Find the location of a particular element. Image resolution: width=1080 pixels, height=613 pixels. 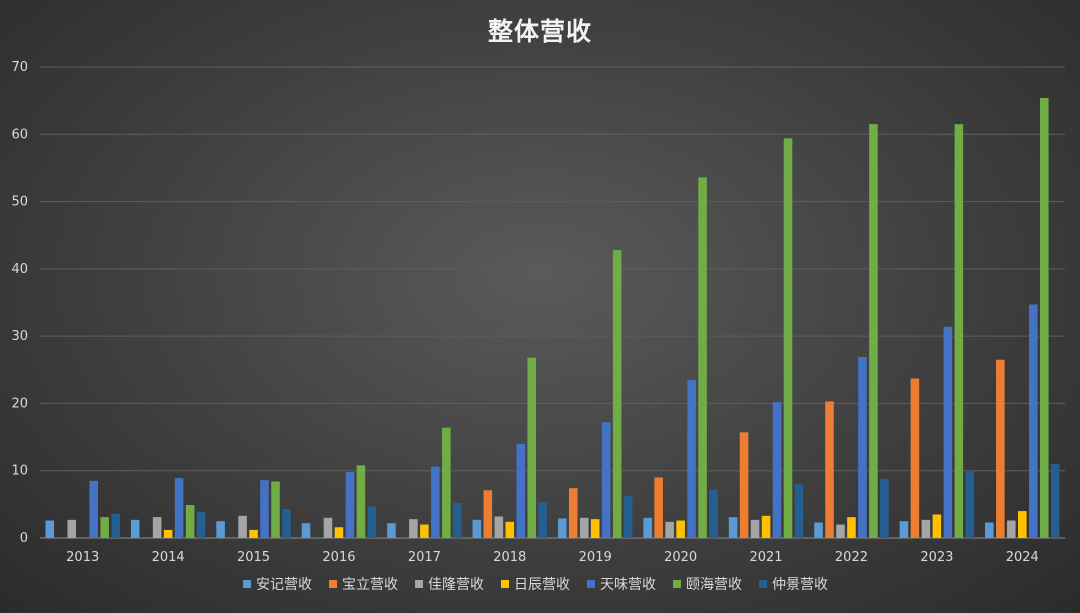

legend-label-5: 颐海营收 is located at coordinates (714, 585).